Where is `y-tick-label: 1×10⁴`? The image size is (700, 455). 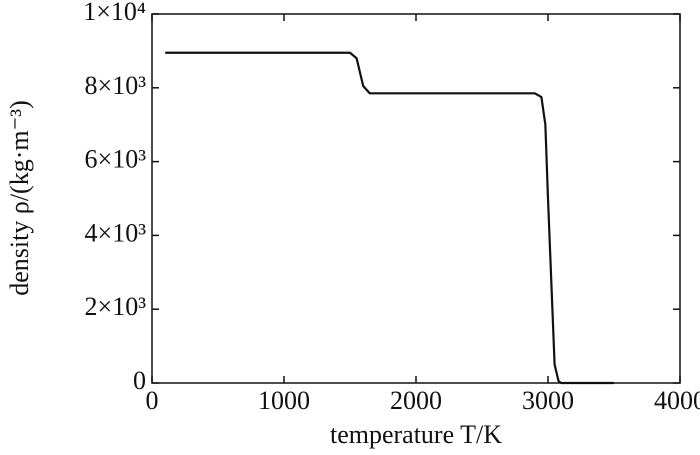 y-tick-label: 1×10⁴ is located at coordinates (114, 13).